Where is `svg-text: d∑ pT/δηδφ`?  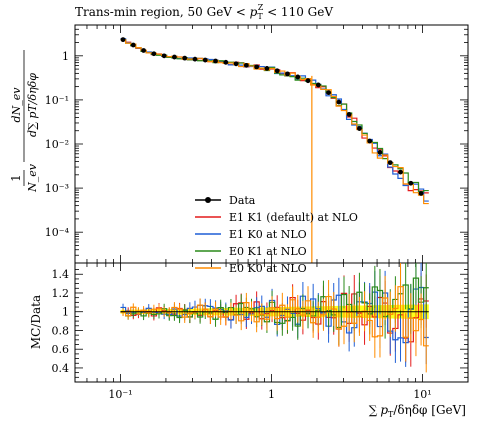 svg-text: d∑ pT/δηδφ is located at coordinates (32, 105).